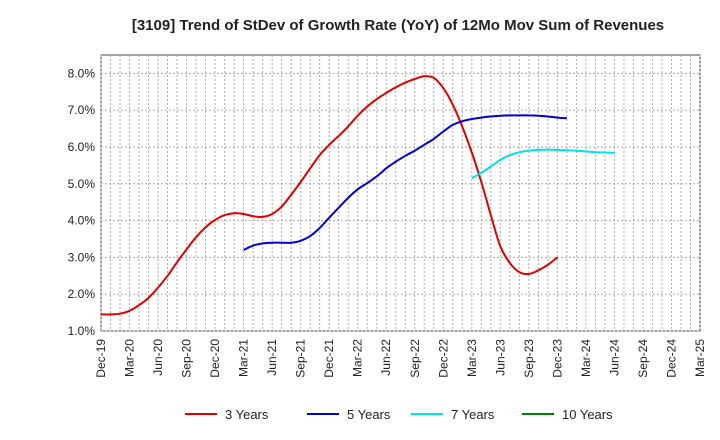 The image size is (720, 440). What do you see at coordinates (82, 184) in the screenshot?
I see `y-tick-label: 5.0%` at bounding box center [82, 184].